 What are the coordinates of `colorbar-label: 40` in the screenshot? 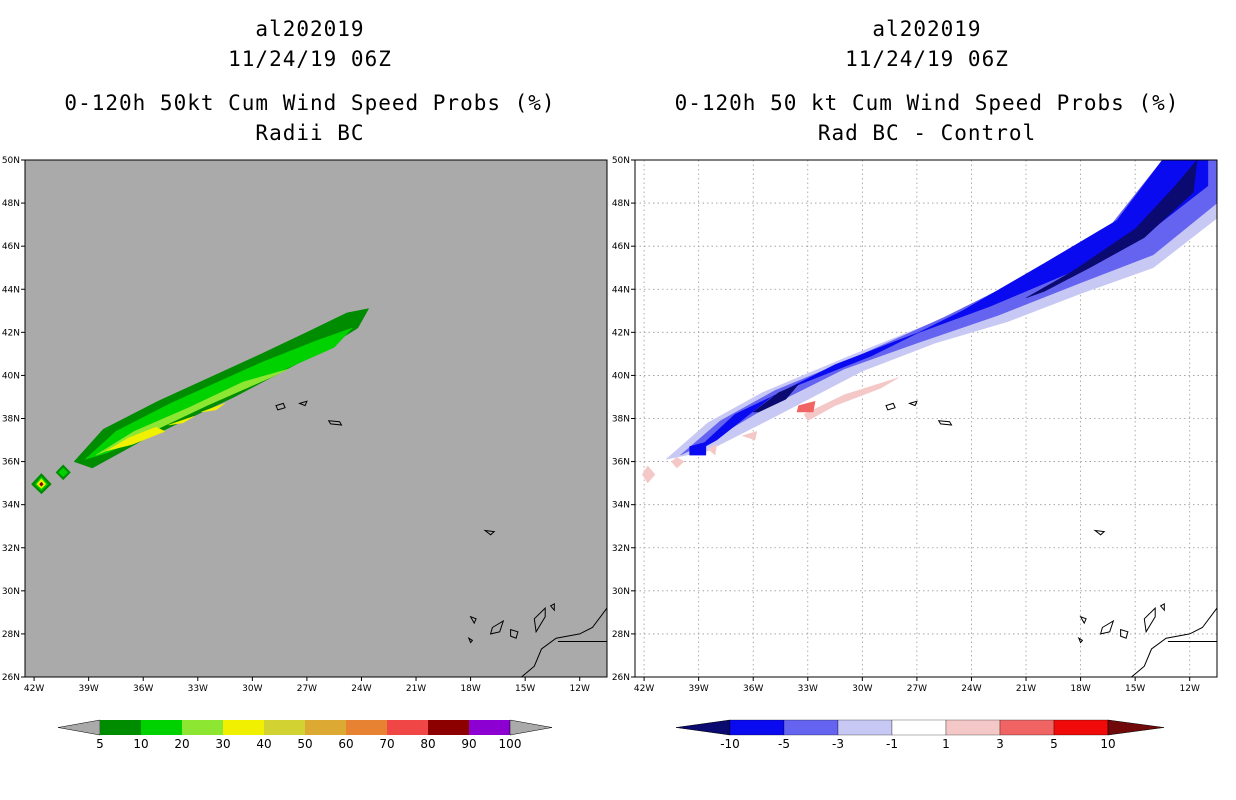 It's located at (263, 744).